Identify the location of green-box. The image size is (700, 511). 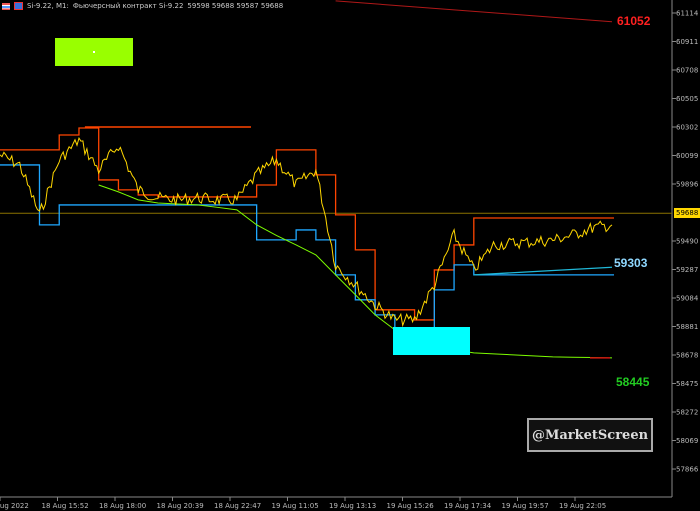
(94, 52).